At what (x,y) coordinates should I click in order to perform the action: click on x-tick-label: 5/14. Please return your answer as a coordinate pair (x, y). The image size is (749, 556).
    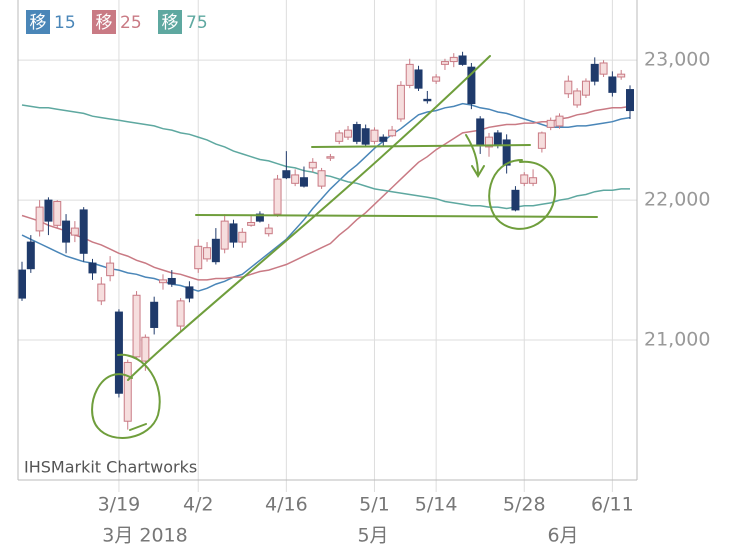
    Looking at the image, I should click on (436, 505).